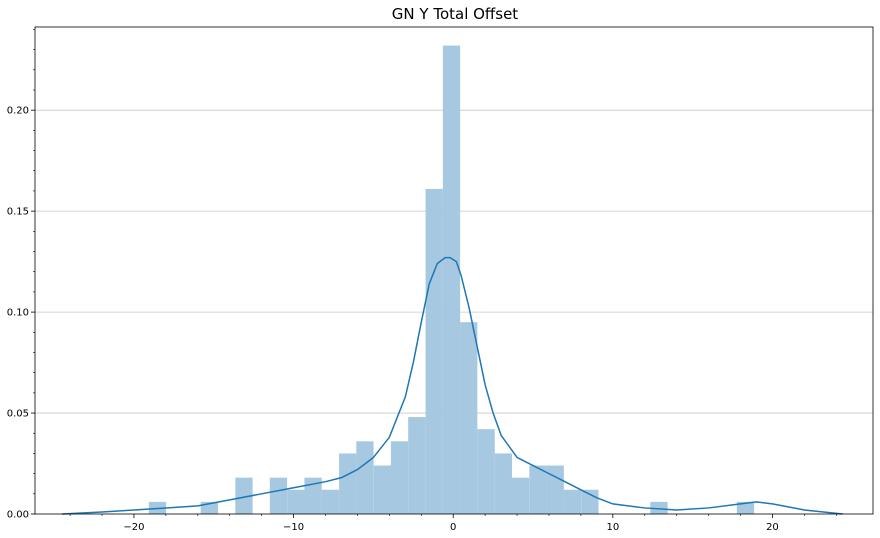  I want to click on x-tick-label: 20, so click(772, 527).